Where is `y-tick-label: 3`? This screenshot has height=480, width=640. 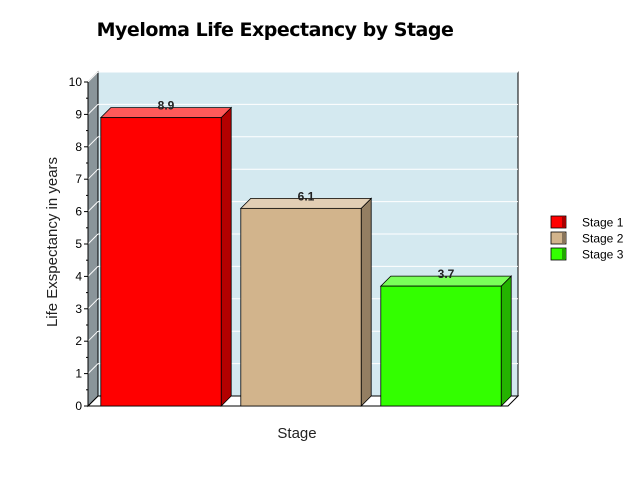 y-tick-label: 3 is located at coordinates (78, 309).